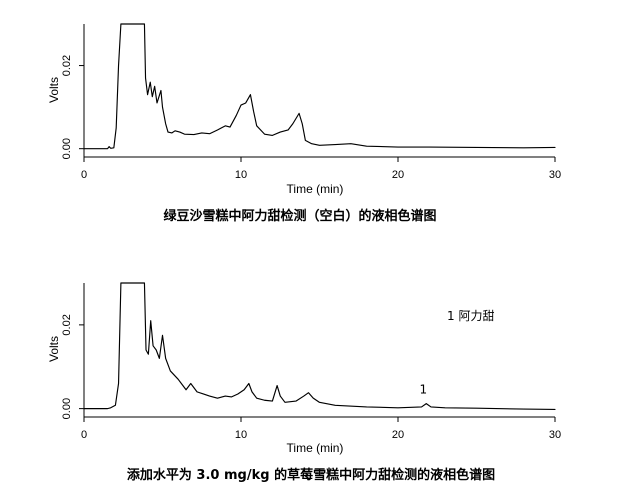  Describe the element at coordinates (470, 316) in the screenshot. I see `peak-legend: 1 阿力甜` at that location.